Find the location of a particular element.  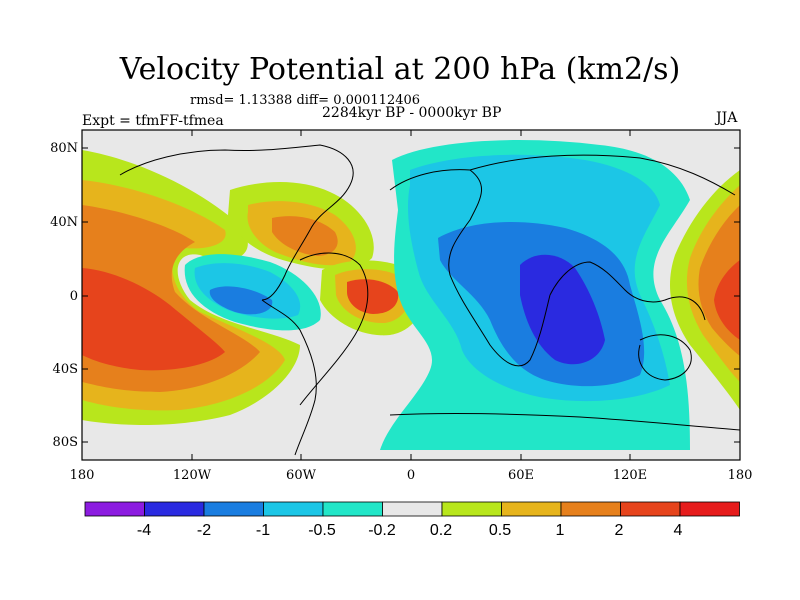

lat-label-0: 0 is located at coordinates (73, 296).